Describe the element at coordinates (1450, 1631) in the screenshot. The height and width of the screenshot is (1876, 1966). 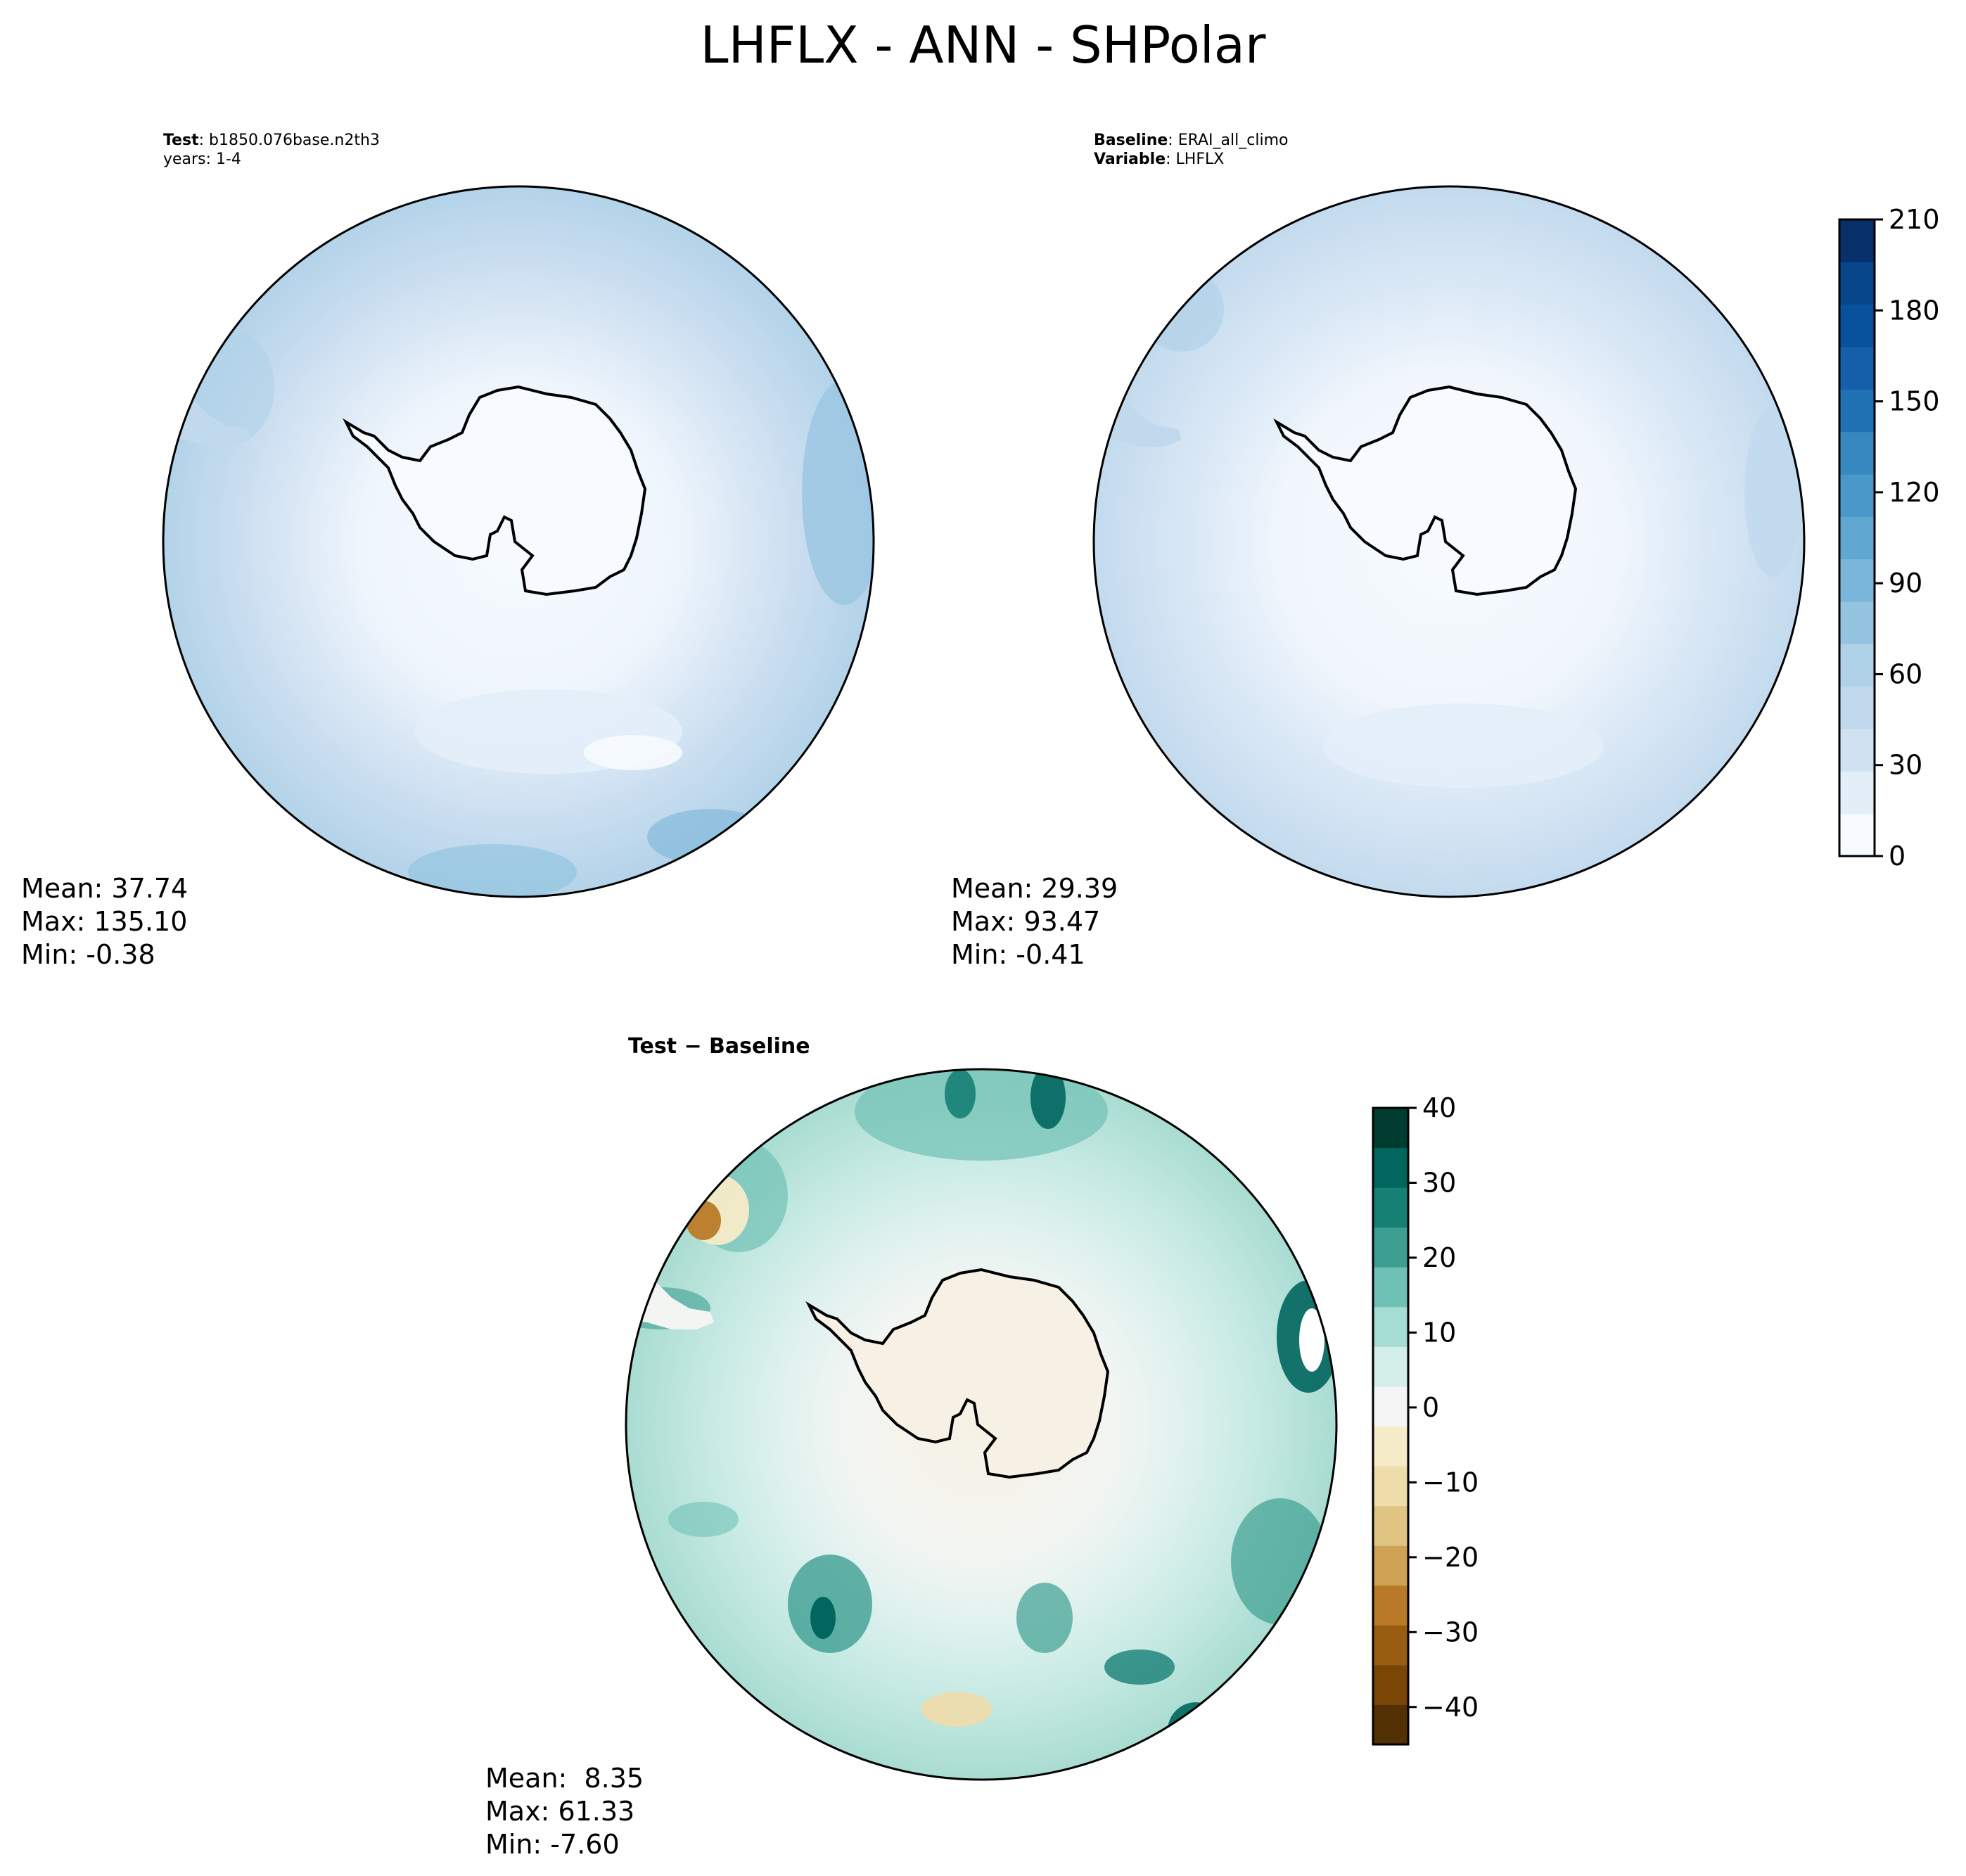
I see `diff-colorbar-tick-label: −30` at that location.